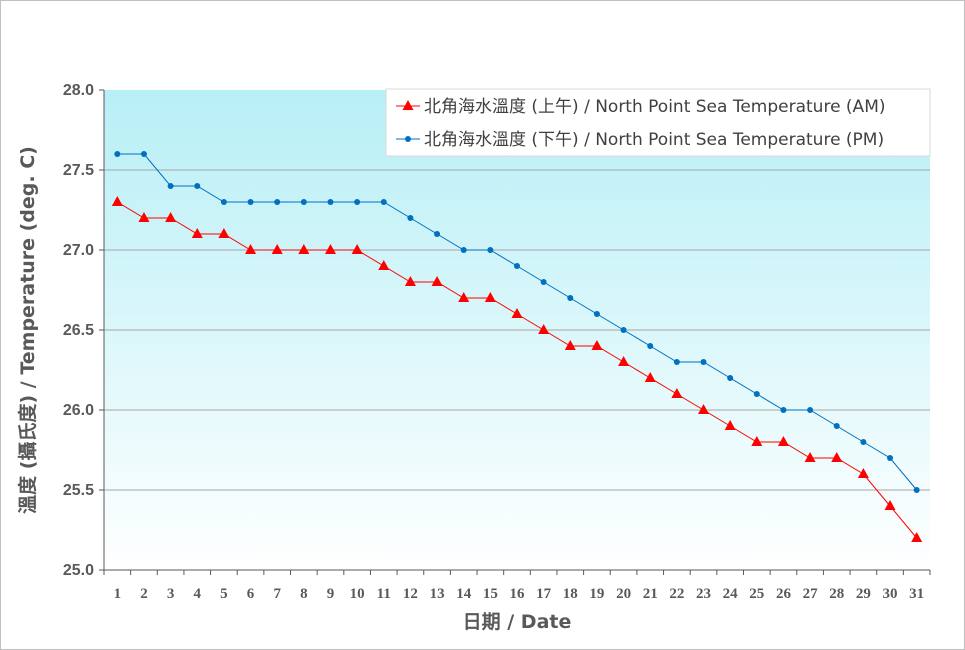 The width and height of the screenshot is (965, 650). Describe the element at coordinates (863, 594) in the screenshot. I see `x-tick-label: 29` at that location.